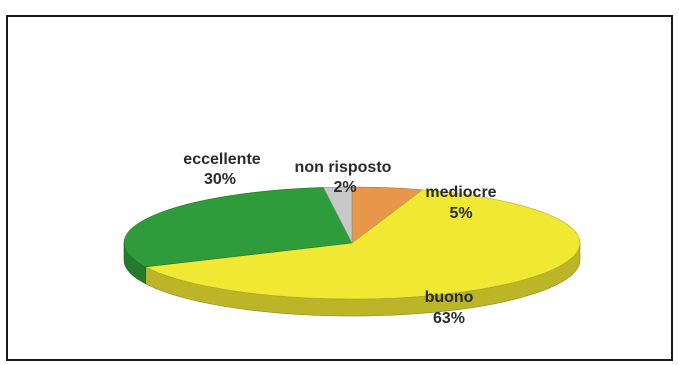 The width and height of the screenshot is (679, 365). What do you see at coordinates (337, 215) in the screenshot?
I see `slice-non-risposto` at bounding box center [337, 215].